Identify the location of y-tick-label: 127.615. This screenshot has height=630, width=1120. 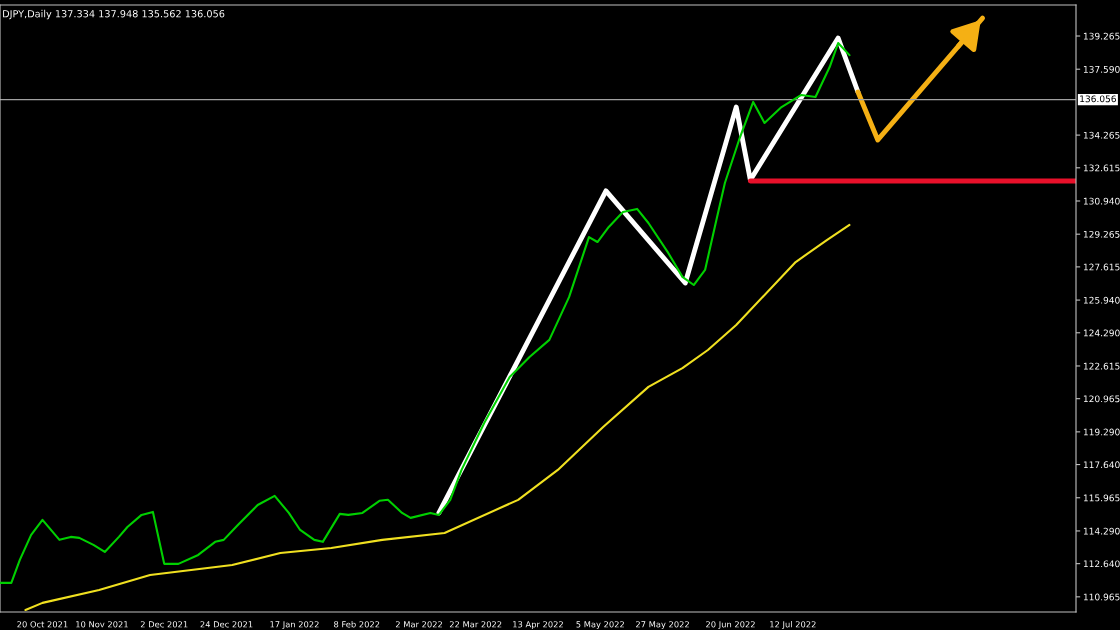
(1101, 267).